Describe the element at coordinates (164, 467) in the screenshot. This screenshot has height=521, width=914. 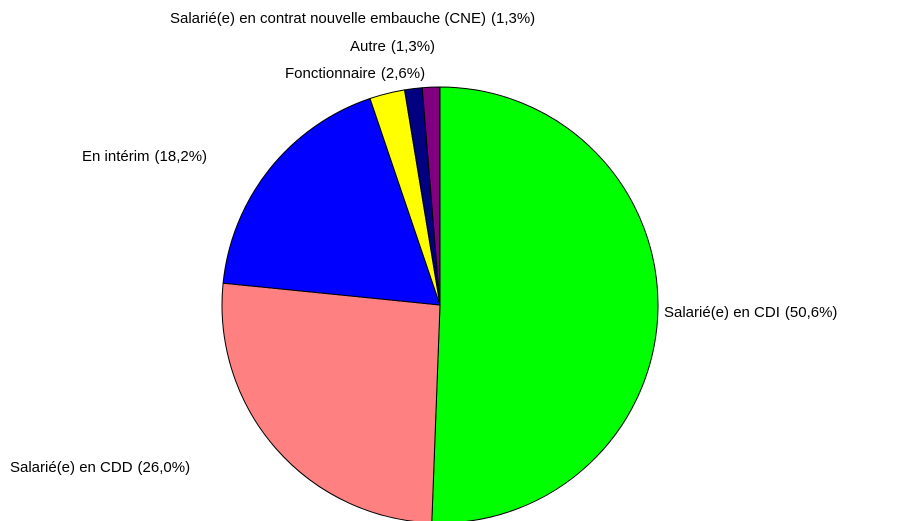
I see `value-label: (26,0%)` at that location.